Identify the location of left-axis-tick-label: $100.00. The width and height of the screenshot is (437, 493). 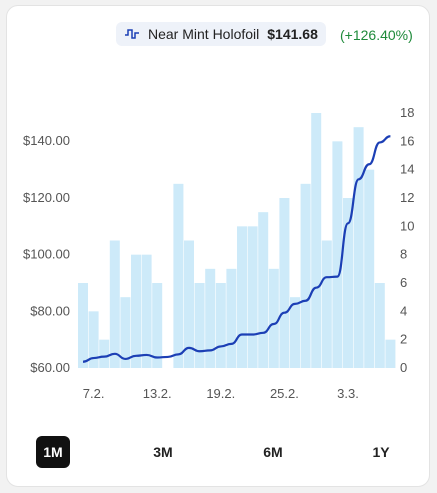
(46, 254).